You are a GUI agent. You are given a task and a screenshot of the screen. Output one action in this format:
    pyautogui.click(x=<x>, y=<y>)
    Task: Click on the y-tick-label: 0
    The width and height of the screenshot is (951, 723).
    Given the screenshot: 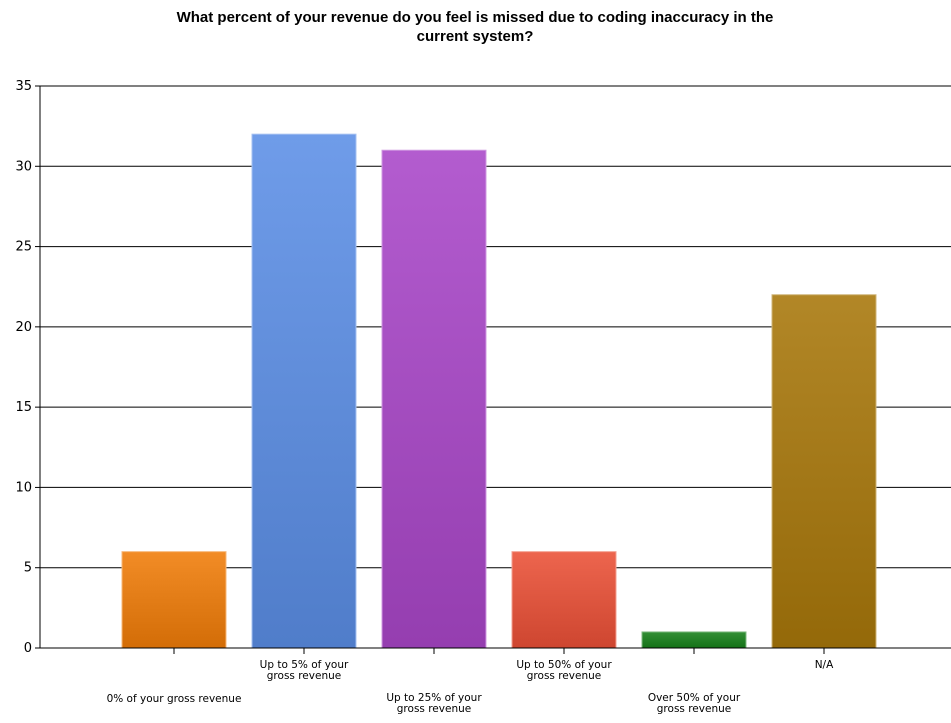 What is the action you would take?
    pyautogui.click(x=28, y=648)
    